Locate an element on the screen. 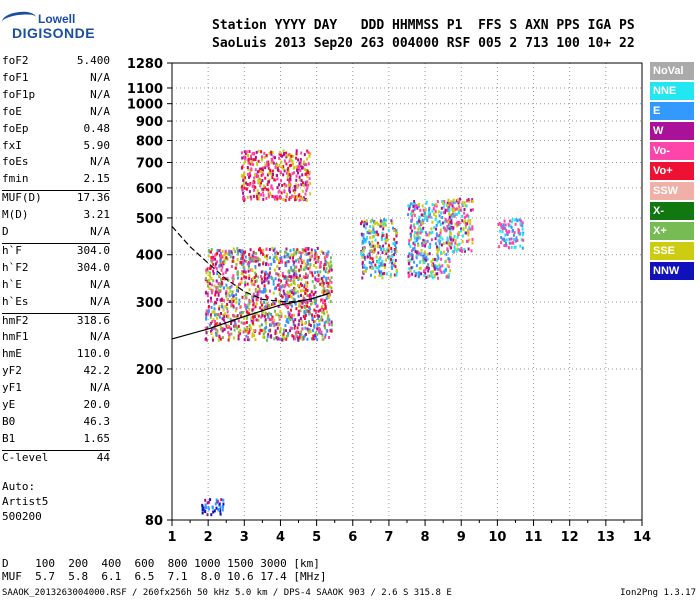 The width and height of the screenshot is (700, 600). param-value: 3.21 is located at coordinates (97, 215).